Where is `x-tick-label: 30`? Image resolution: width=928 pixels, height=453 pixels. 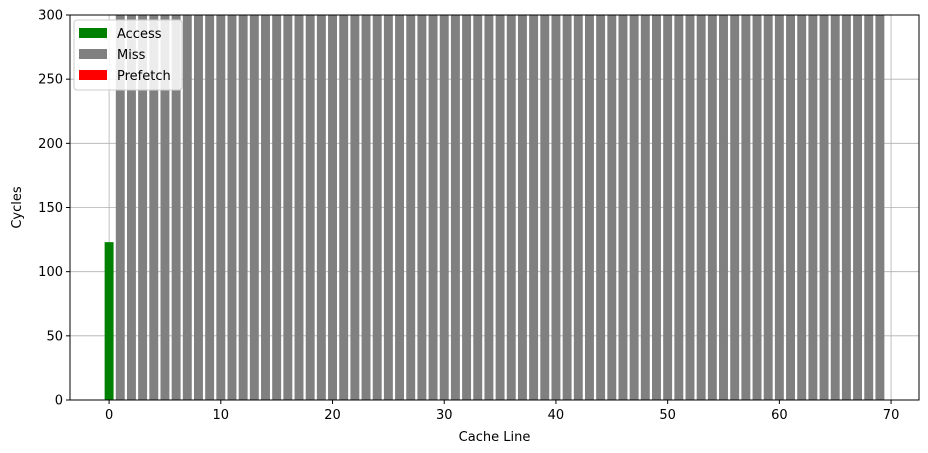
x-tick-label: 30 is located at coordinates (444, 415).